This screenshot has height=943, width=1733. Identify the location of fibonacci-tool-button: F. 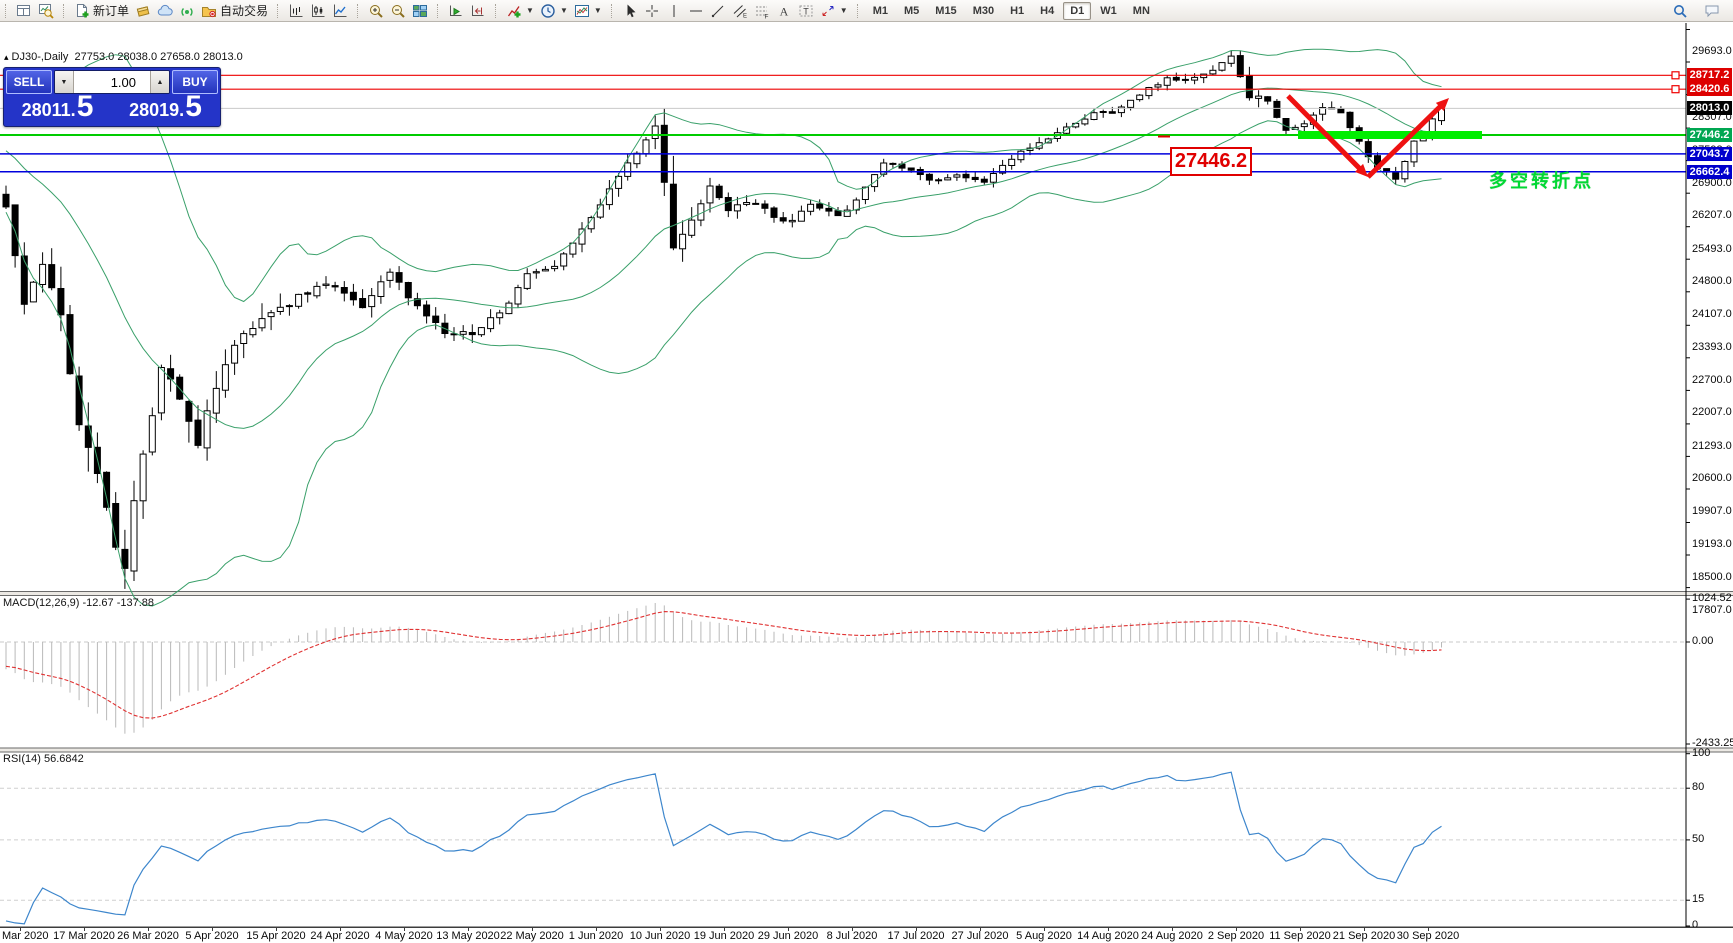
(762, 10).